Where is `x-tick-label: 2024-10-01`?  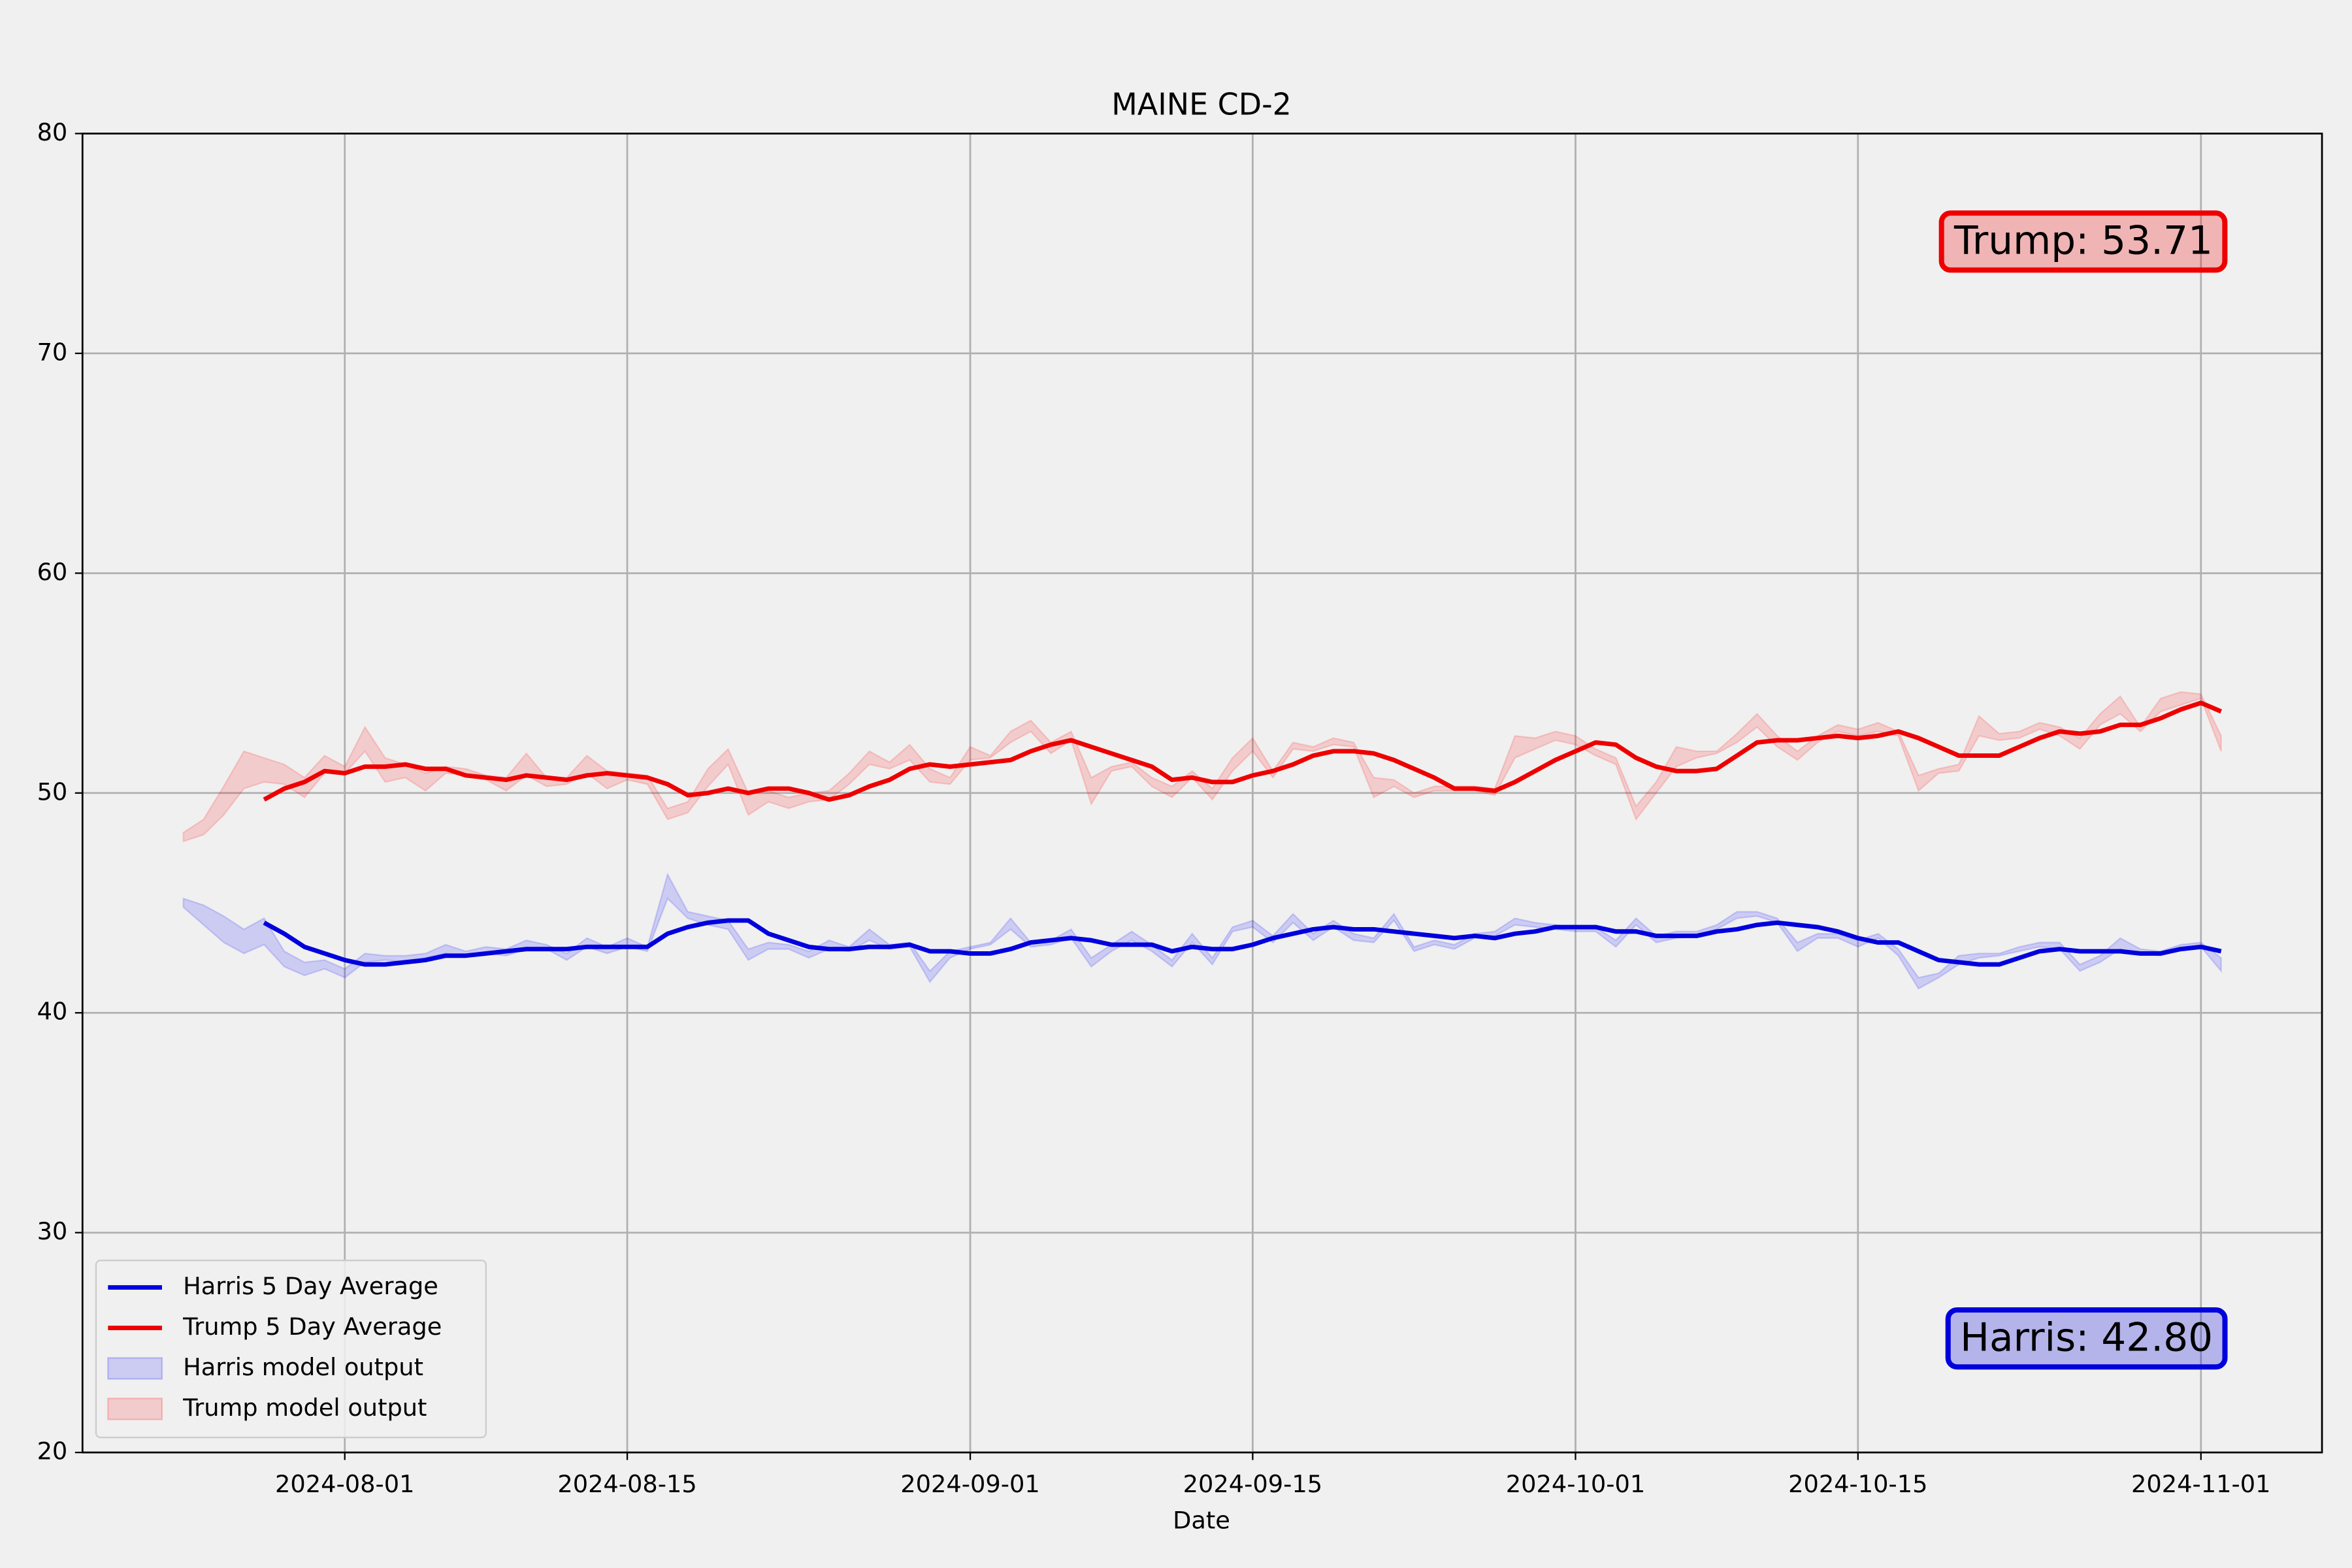
x-tick-label: 2024-10-01 is located at coordinates (1575, 1484).